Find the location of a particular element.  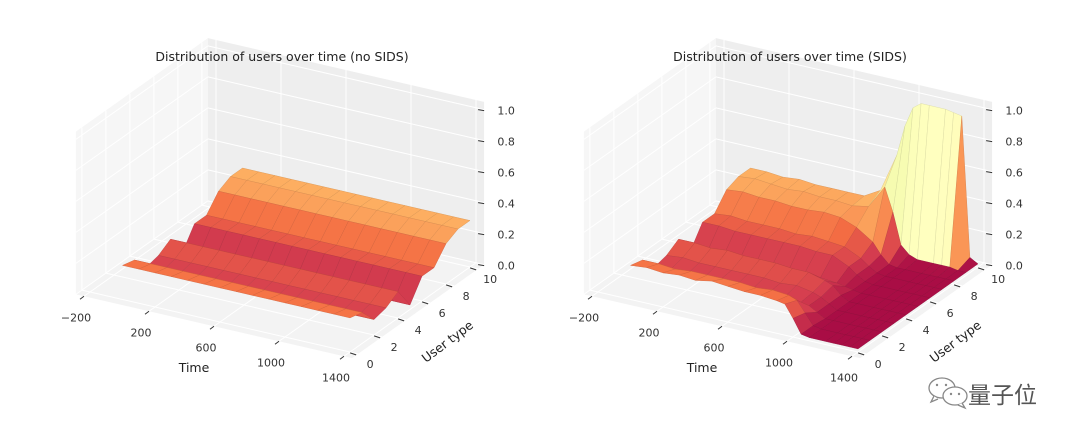

watermark: 量子位 is located at coordinates (982, 393).